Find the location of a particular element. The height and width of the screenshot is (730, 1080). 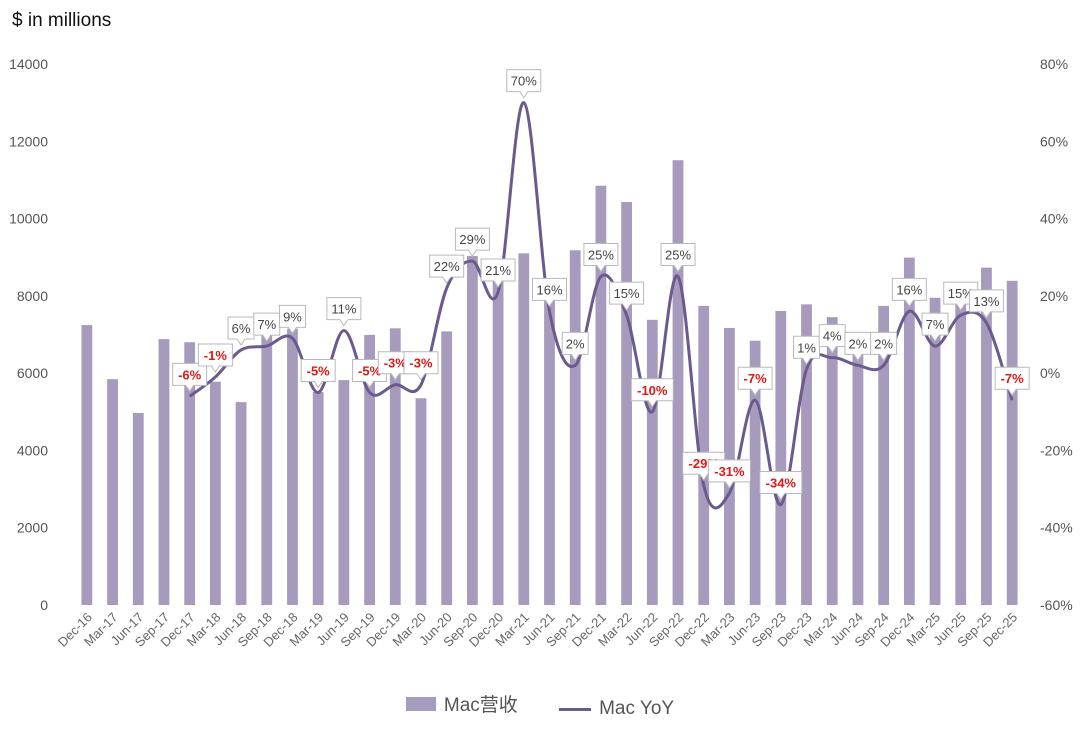

legend-item-line: Mac YoY is located at coordinates (616, 709).